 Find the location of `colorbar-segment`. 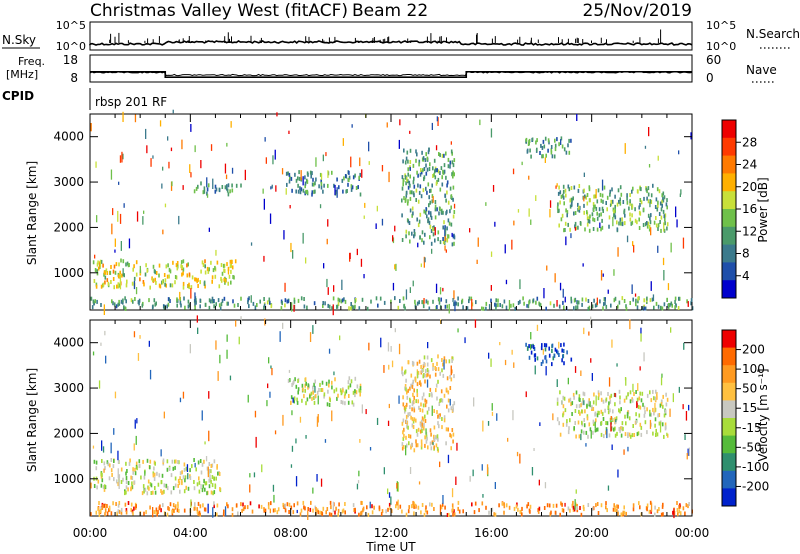

colorbar-segment is located at coordinates (729, 462).